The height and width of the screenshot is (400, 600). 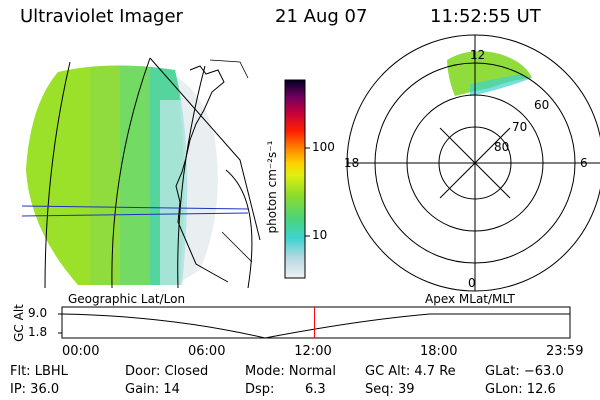 I want to click on time-label: 11:52:55 UT, so click(x=485, y=16).